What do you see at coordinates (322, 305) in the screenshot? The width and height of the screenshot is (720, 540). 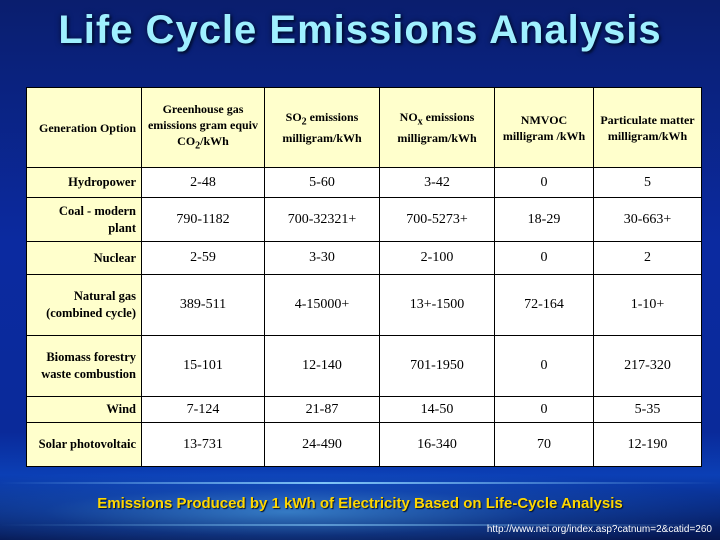 I see `cell-so2: 4-15000+` at bounding box center [322, 305].